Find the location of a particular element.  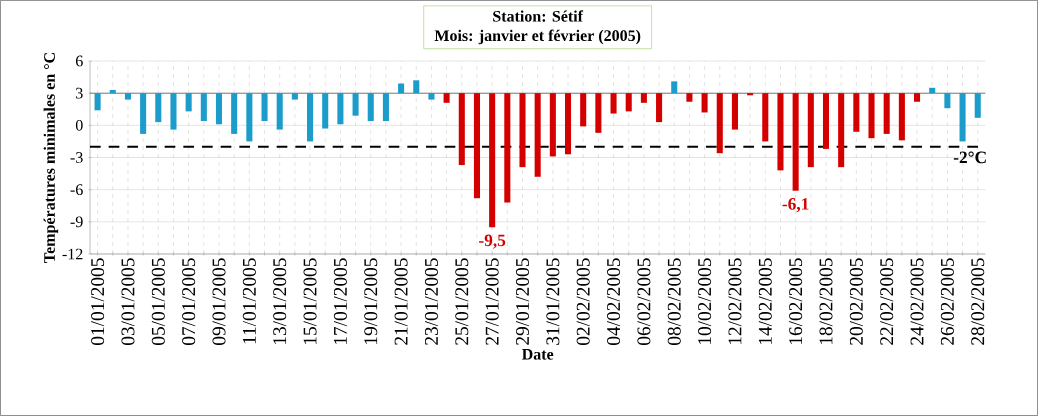

x-tick-label: 31/01/2005 is located at coordinates (553, 301).